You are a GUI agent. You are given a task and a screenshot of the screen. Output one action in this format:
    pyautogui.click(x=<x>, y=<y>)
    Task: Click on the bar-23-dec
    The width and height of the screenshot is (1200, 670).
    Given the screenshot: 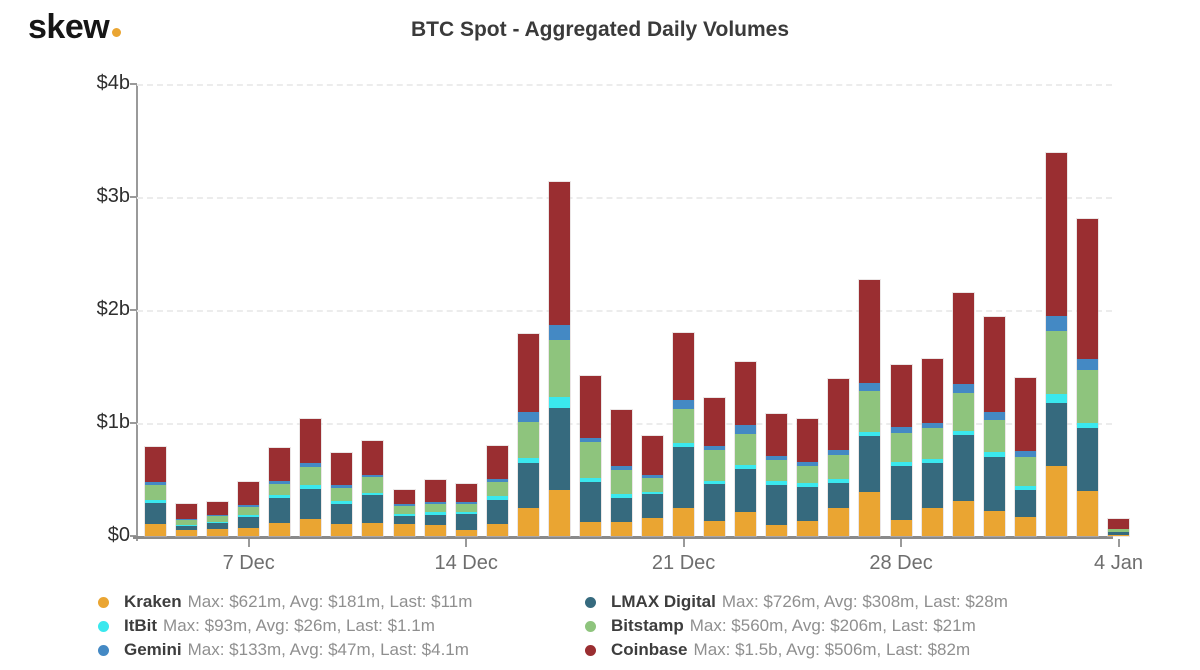 What is the action you would take?
    pyautogui.click(x=746, y=449)
    